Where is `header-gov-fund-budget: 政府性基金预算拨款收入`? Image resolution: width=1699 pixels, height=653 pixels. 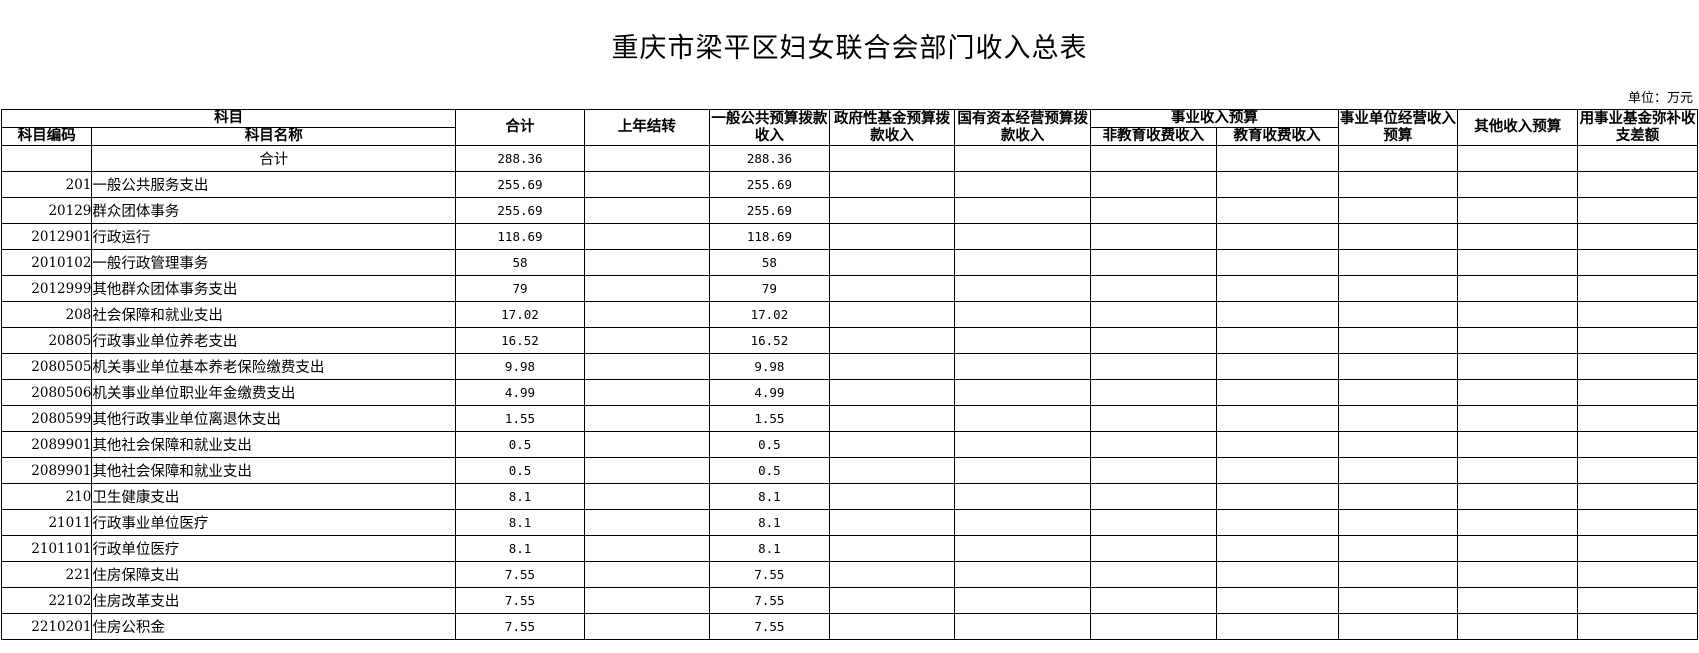
header-gov-fund-budget: 政府性基金预算拨款收入 is located at coordinates (892, 127).